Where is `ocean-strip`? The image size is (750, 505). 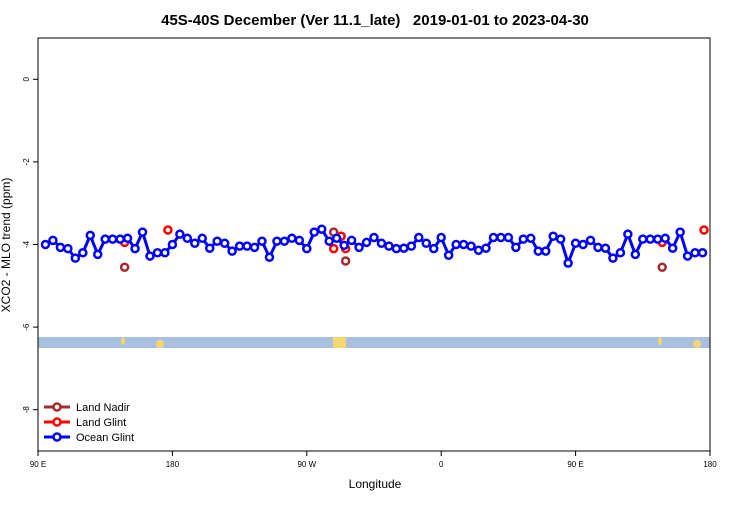 ocean-strip is located at coordinates (374, 342).